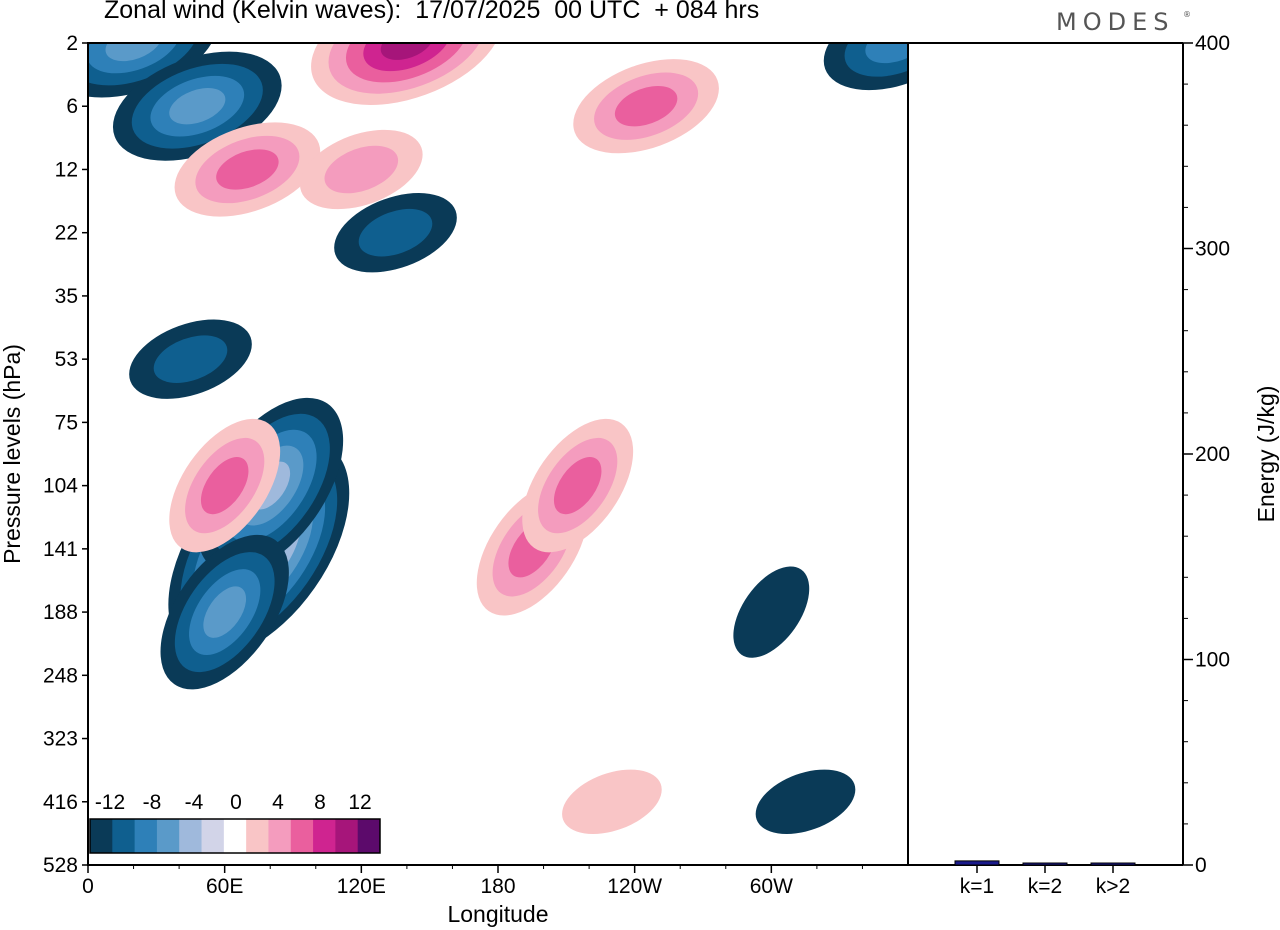 The image size is (1280, 930). I want to click on y-tick-label: 528, so click(60, 865).